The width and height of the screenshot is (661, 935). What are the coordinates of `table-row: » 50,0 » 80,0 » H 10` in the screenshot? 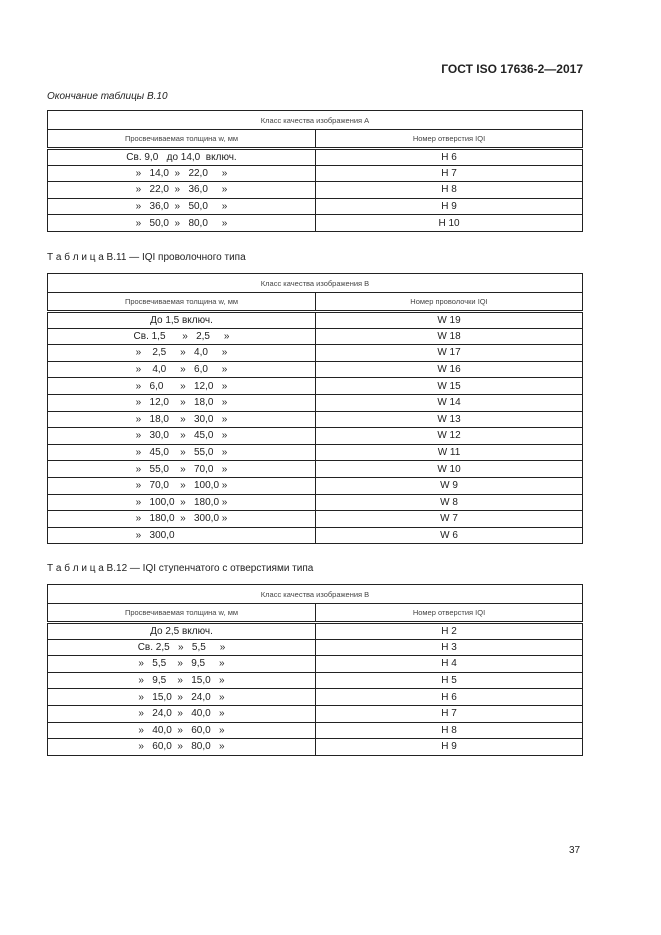 It's located at (315, 223).